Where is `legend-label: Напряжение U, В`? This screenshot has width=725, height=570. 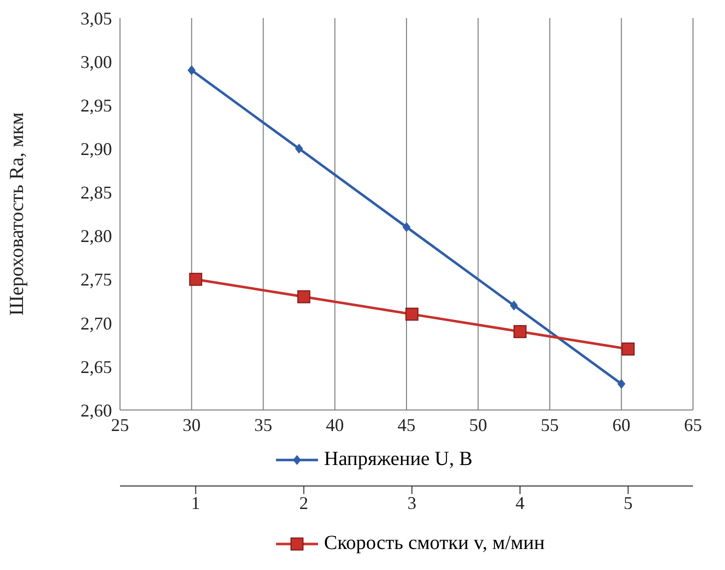 legend-label: Напряжение U, В is located at coordinates (398, 459).